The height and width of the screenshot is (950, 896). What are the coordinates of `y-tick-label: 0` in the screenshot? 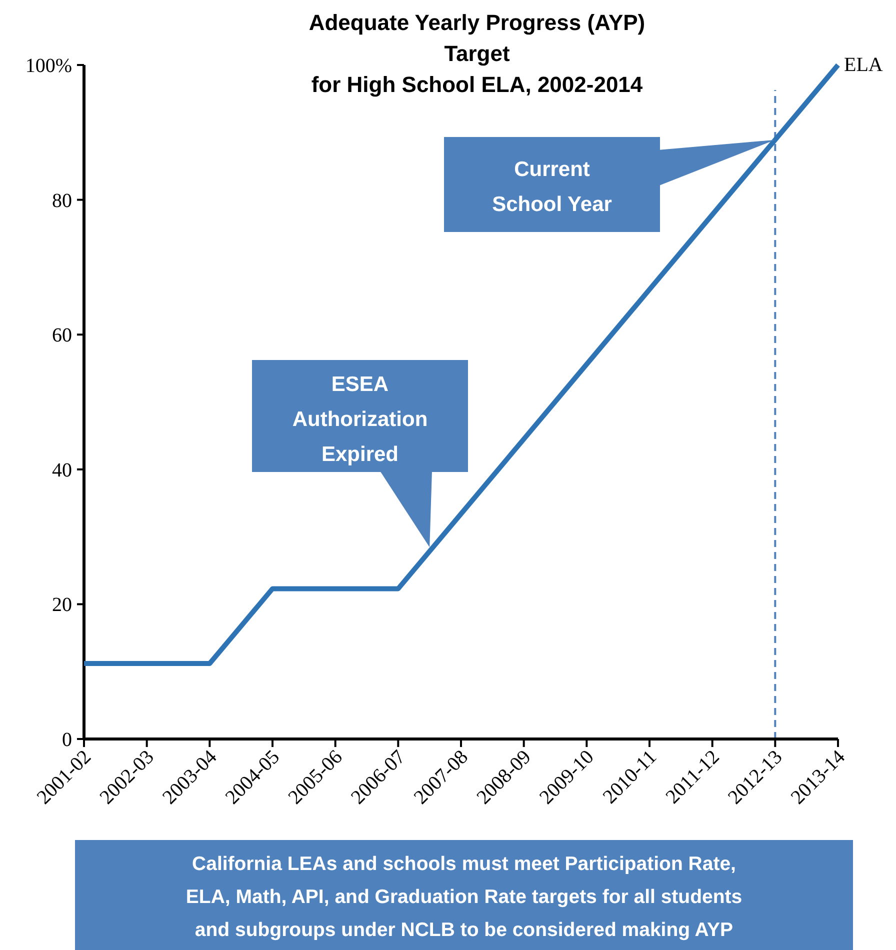 It's located at (67, 740).